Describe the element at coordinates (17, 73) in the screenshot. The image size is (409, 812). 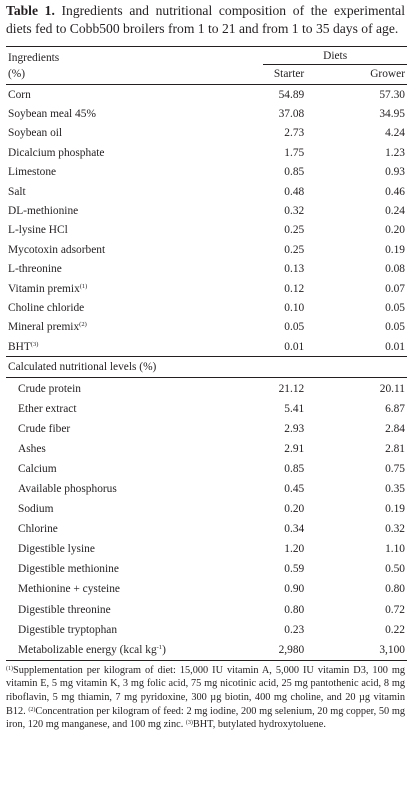
I see `header-unit: (%)` at that location.